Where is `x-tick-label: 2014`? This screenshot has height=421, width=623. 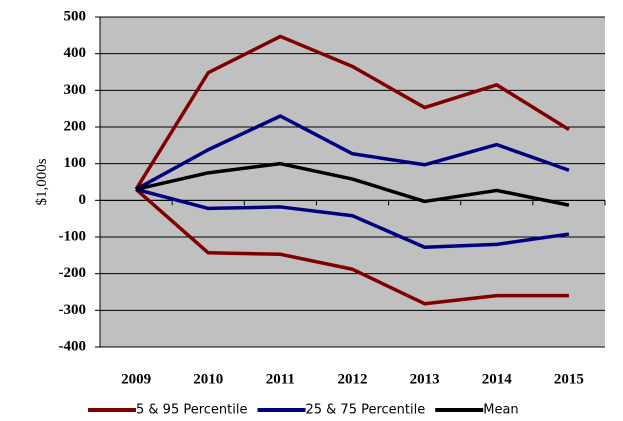 x-tick-label: 2014 is located at coordinates (497, 379).